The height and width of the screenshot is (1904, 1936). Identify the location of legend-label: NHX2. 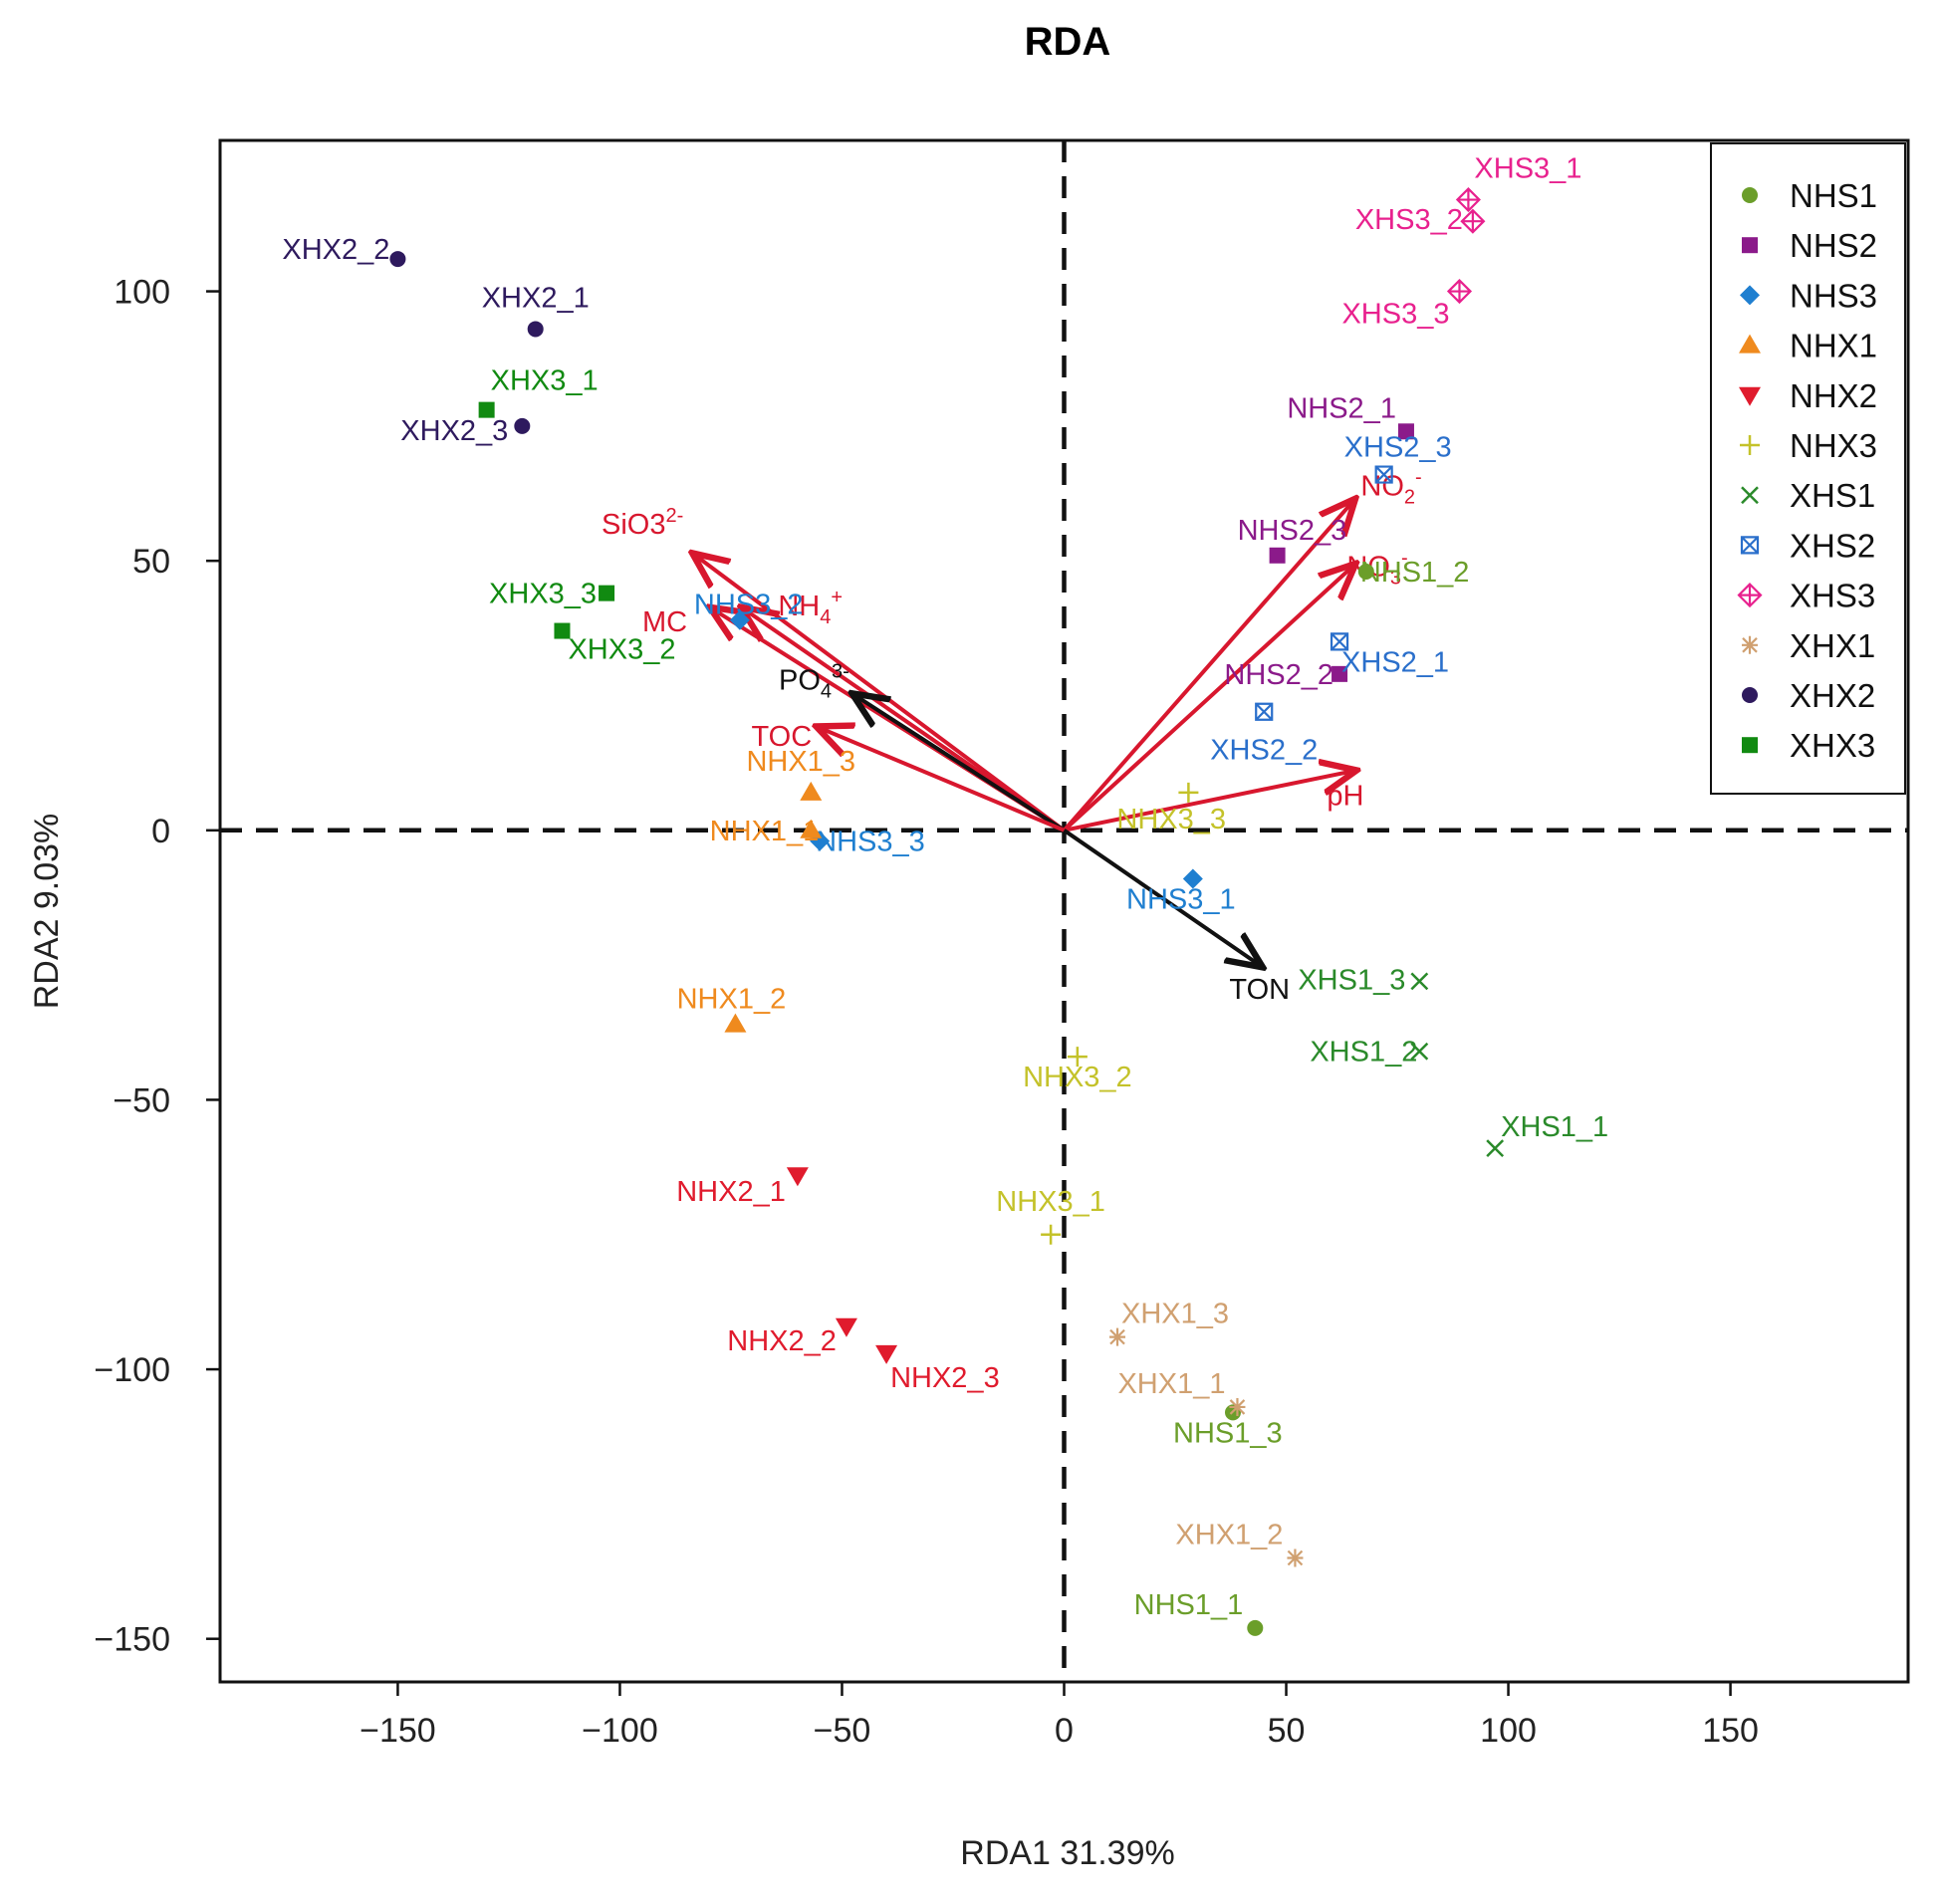
(1834, 395).